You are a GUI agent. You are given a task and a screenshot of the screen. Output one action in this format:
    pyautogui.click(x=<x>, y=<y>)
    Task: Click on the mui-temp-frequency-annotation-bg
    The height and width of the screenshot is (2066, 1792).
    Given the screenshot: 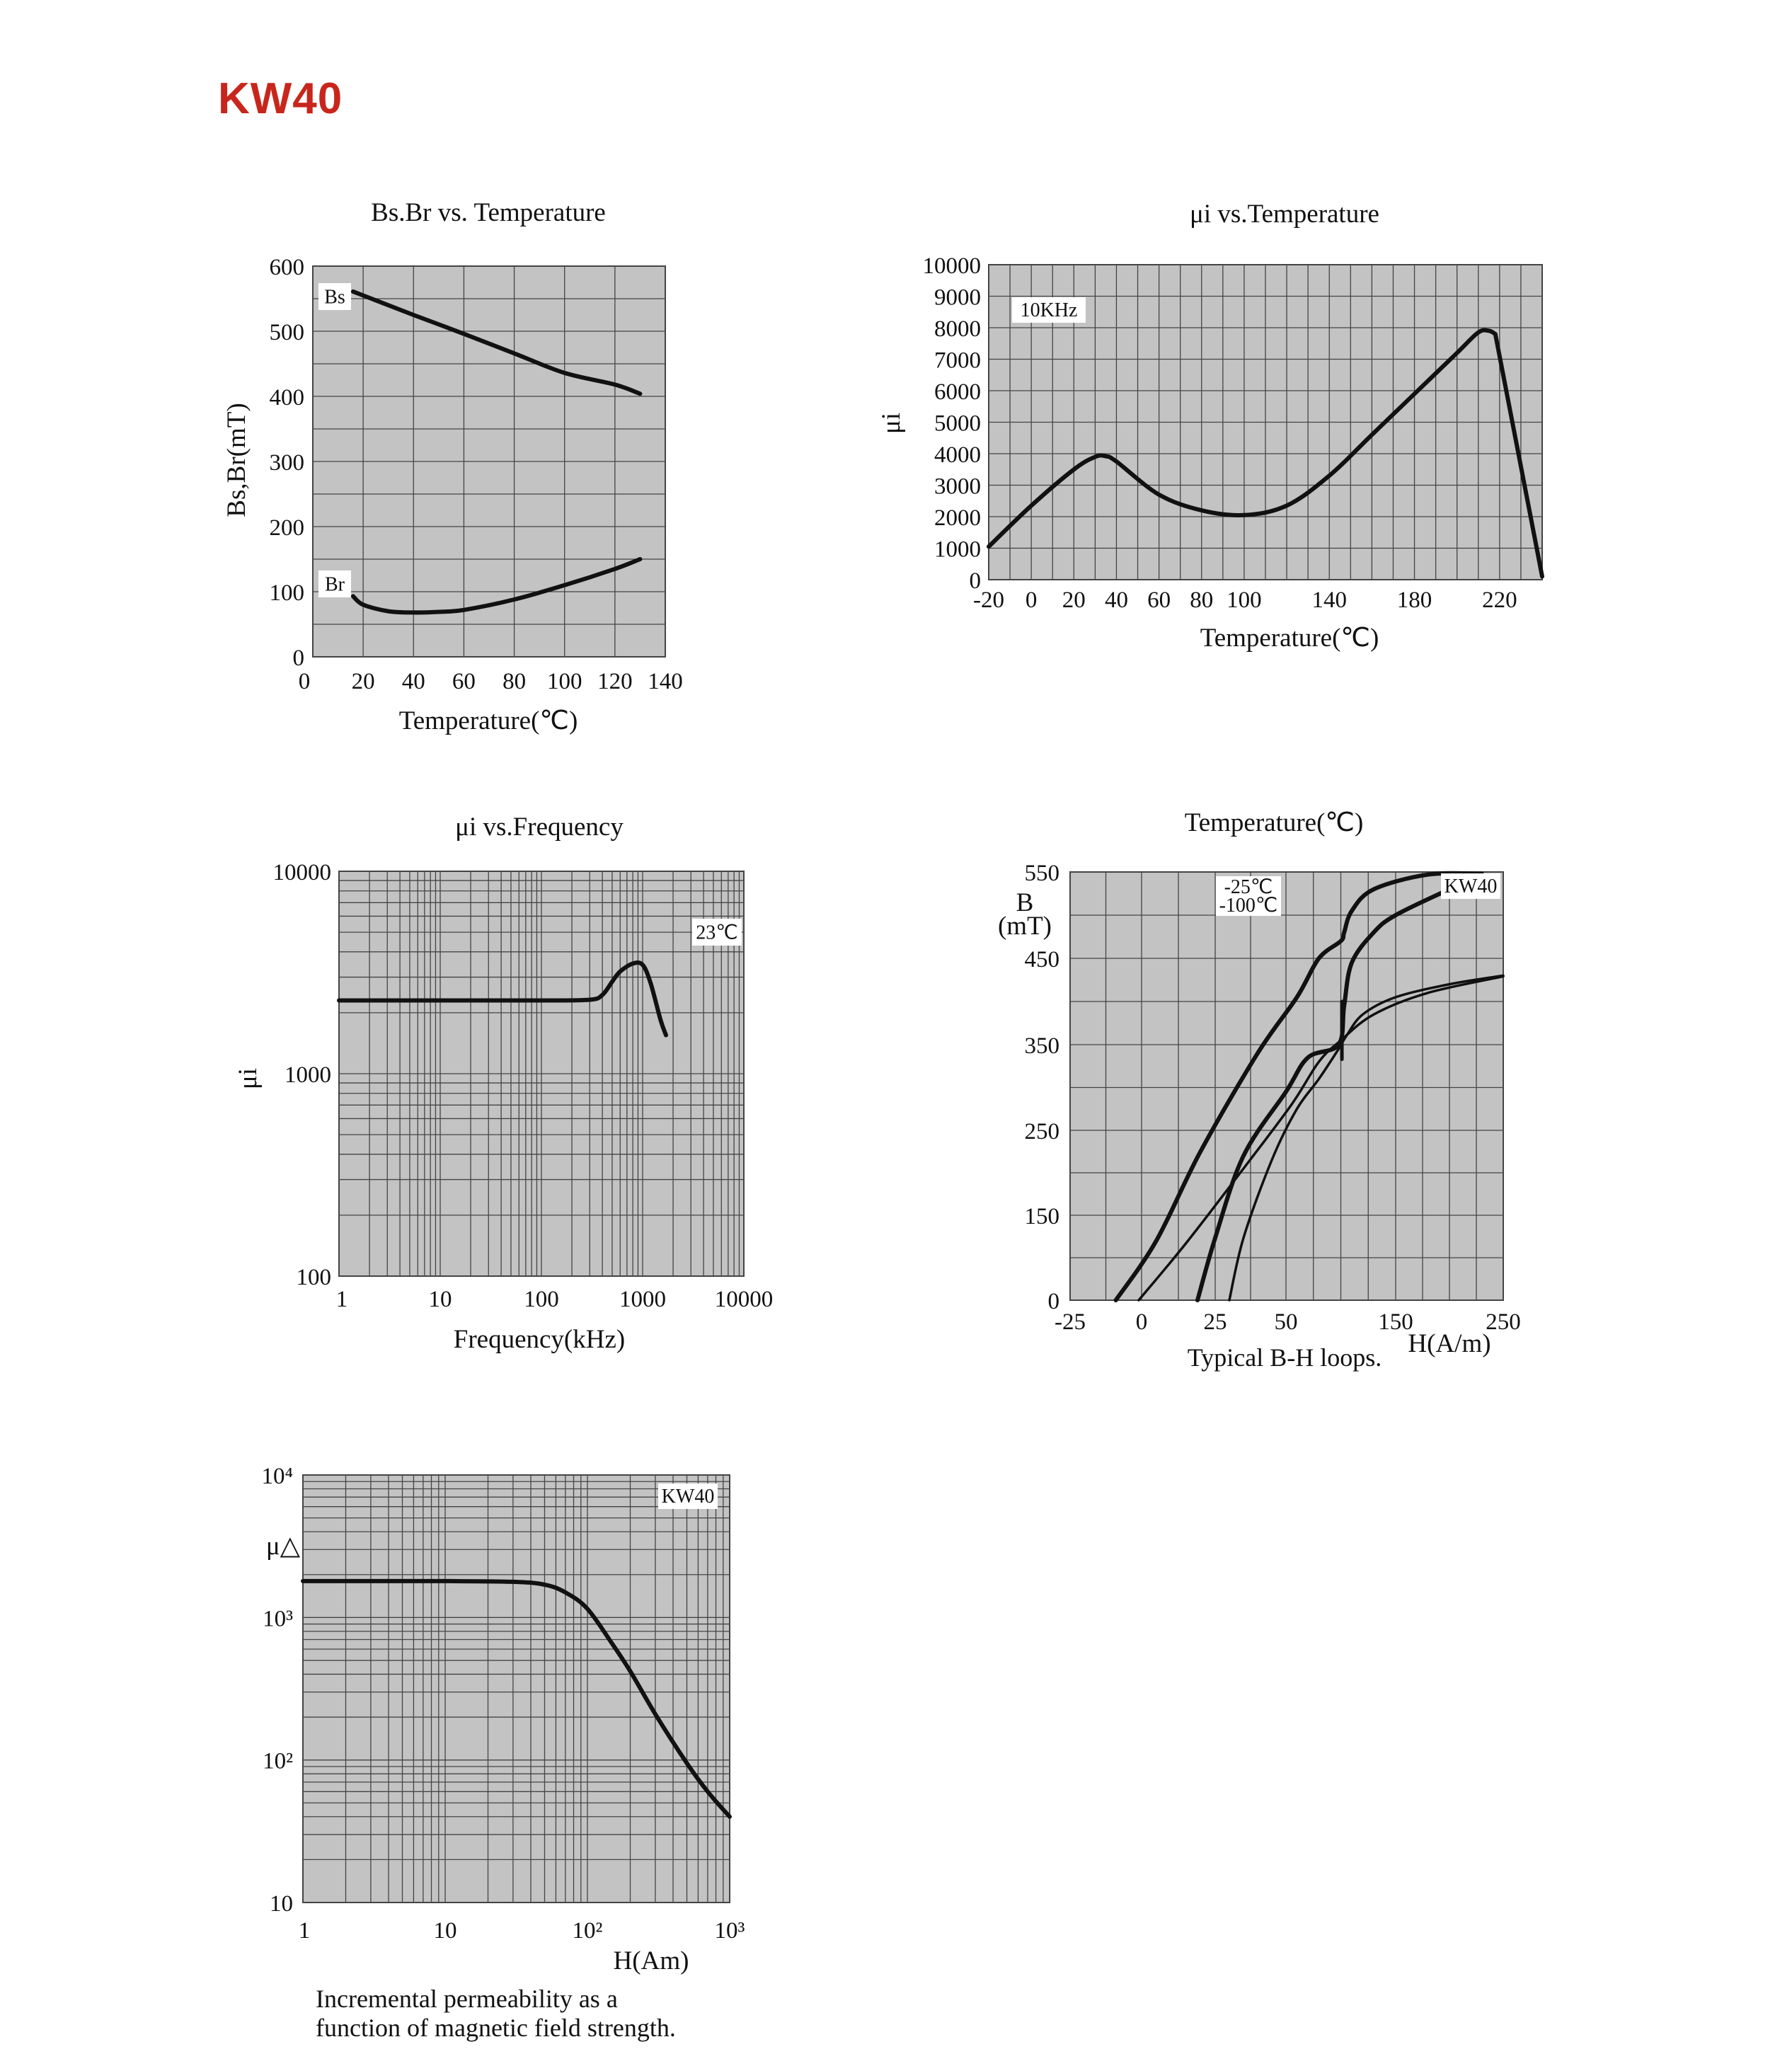 What is the action you would take?
    pyautogui.click(x=1049, y=310)
    